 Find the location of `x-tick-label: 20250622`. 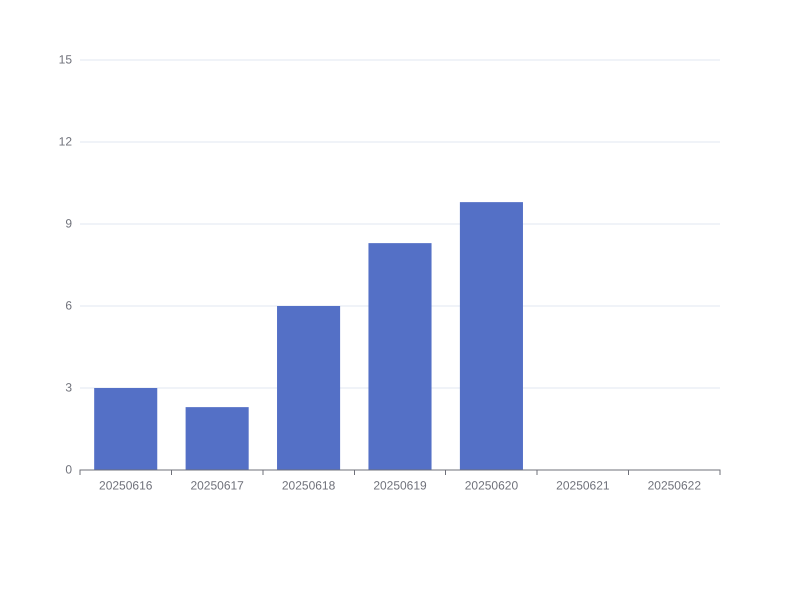

x-tick-label: 20250622 is located at coordinates (675, 485).